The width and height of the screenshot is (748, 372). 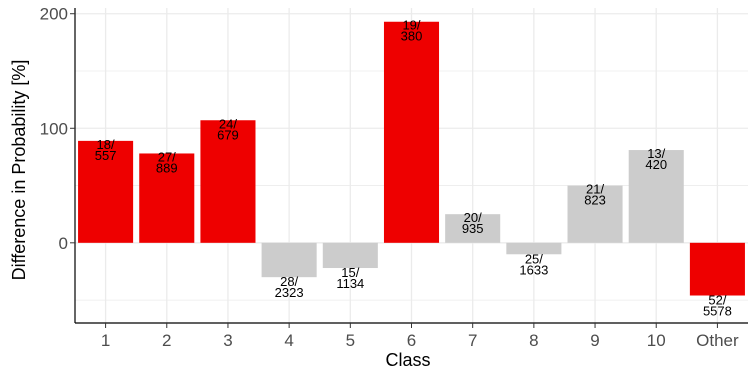 I want to click on data-label: 25/1633, so click(x=533, y=264).